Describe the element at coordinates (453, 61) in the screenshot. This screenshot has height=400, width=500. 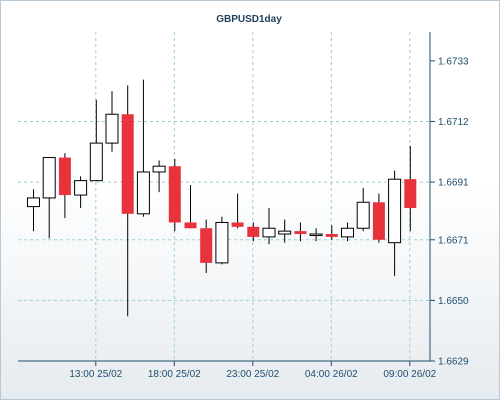
I see `y-tick-label: 1.6733` at that location.